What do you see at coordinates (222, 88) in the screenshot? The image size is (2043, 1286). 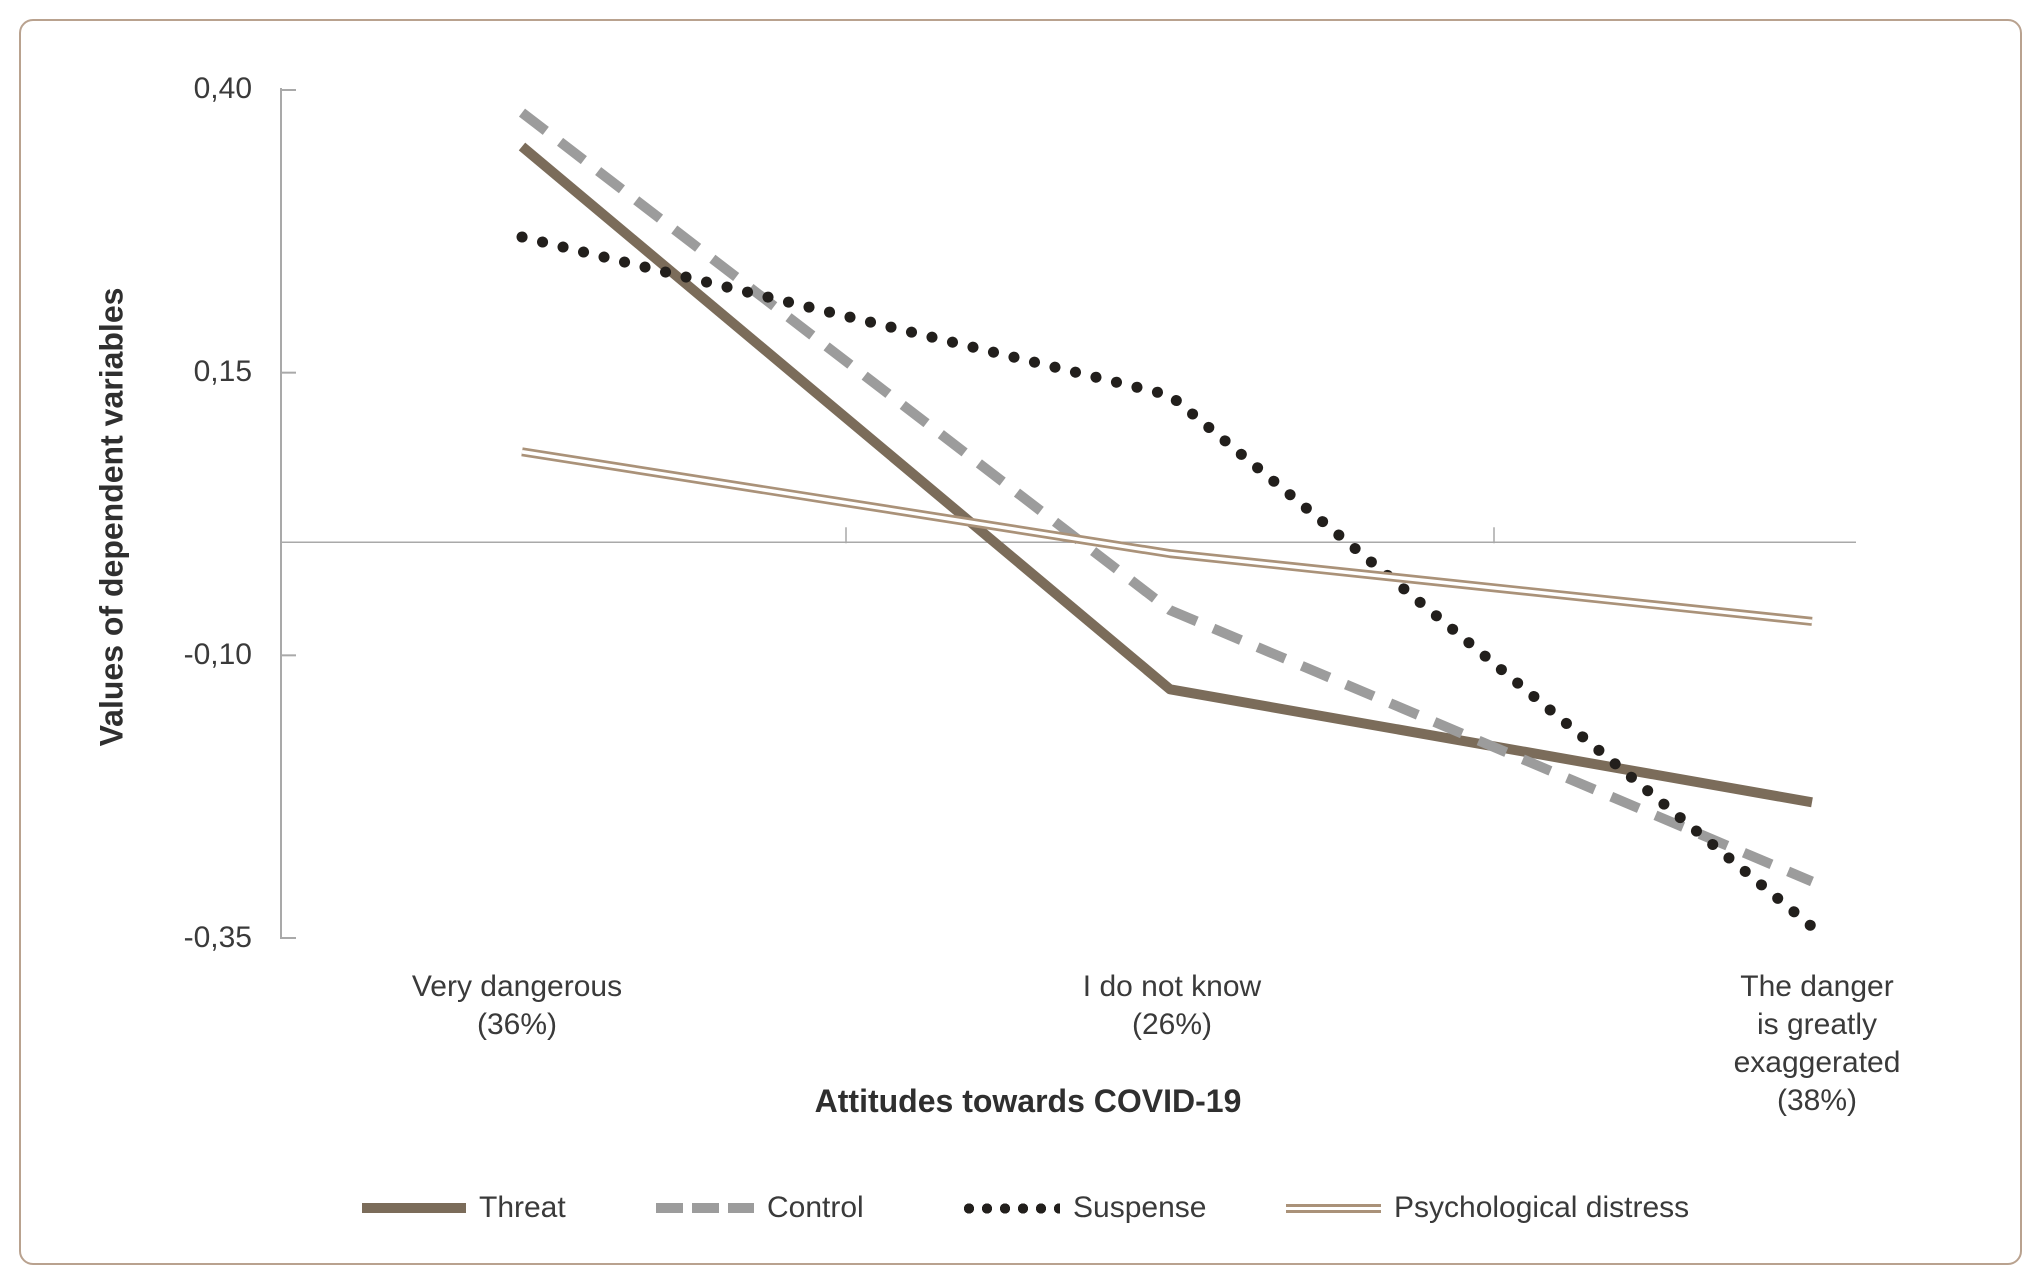 I see `y-tick-label: 0,40` at bounding box center [222, 88].